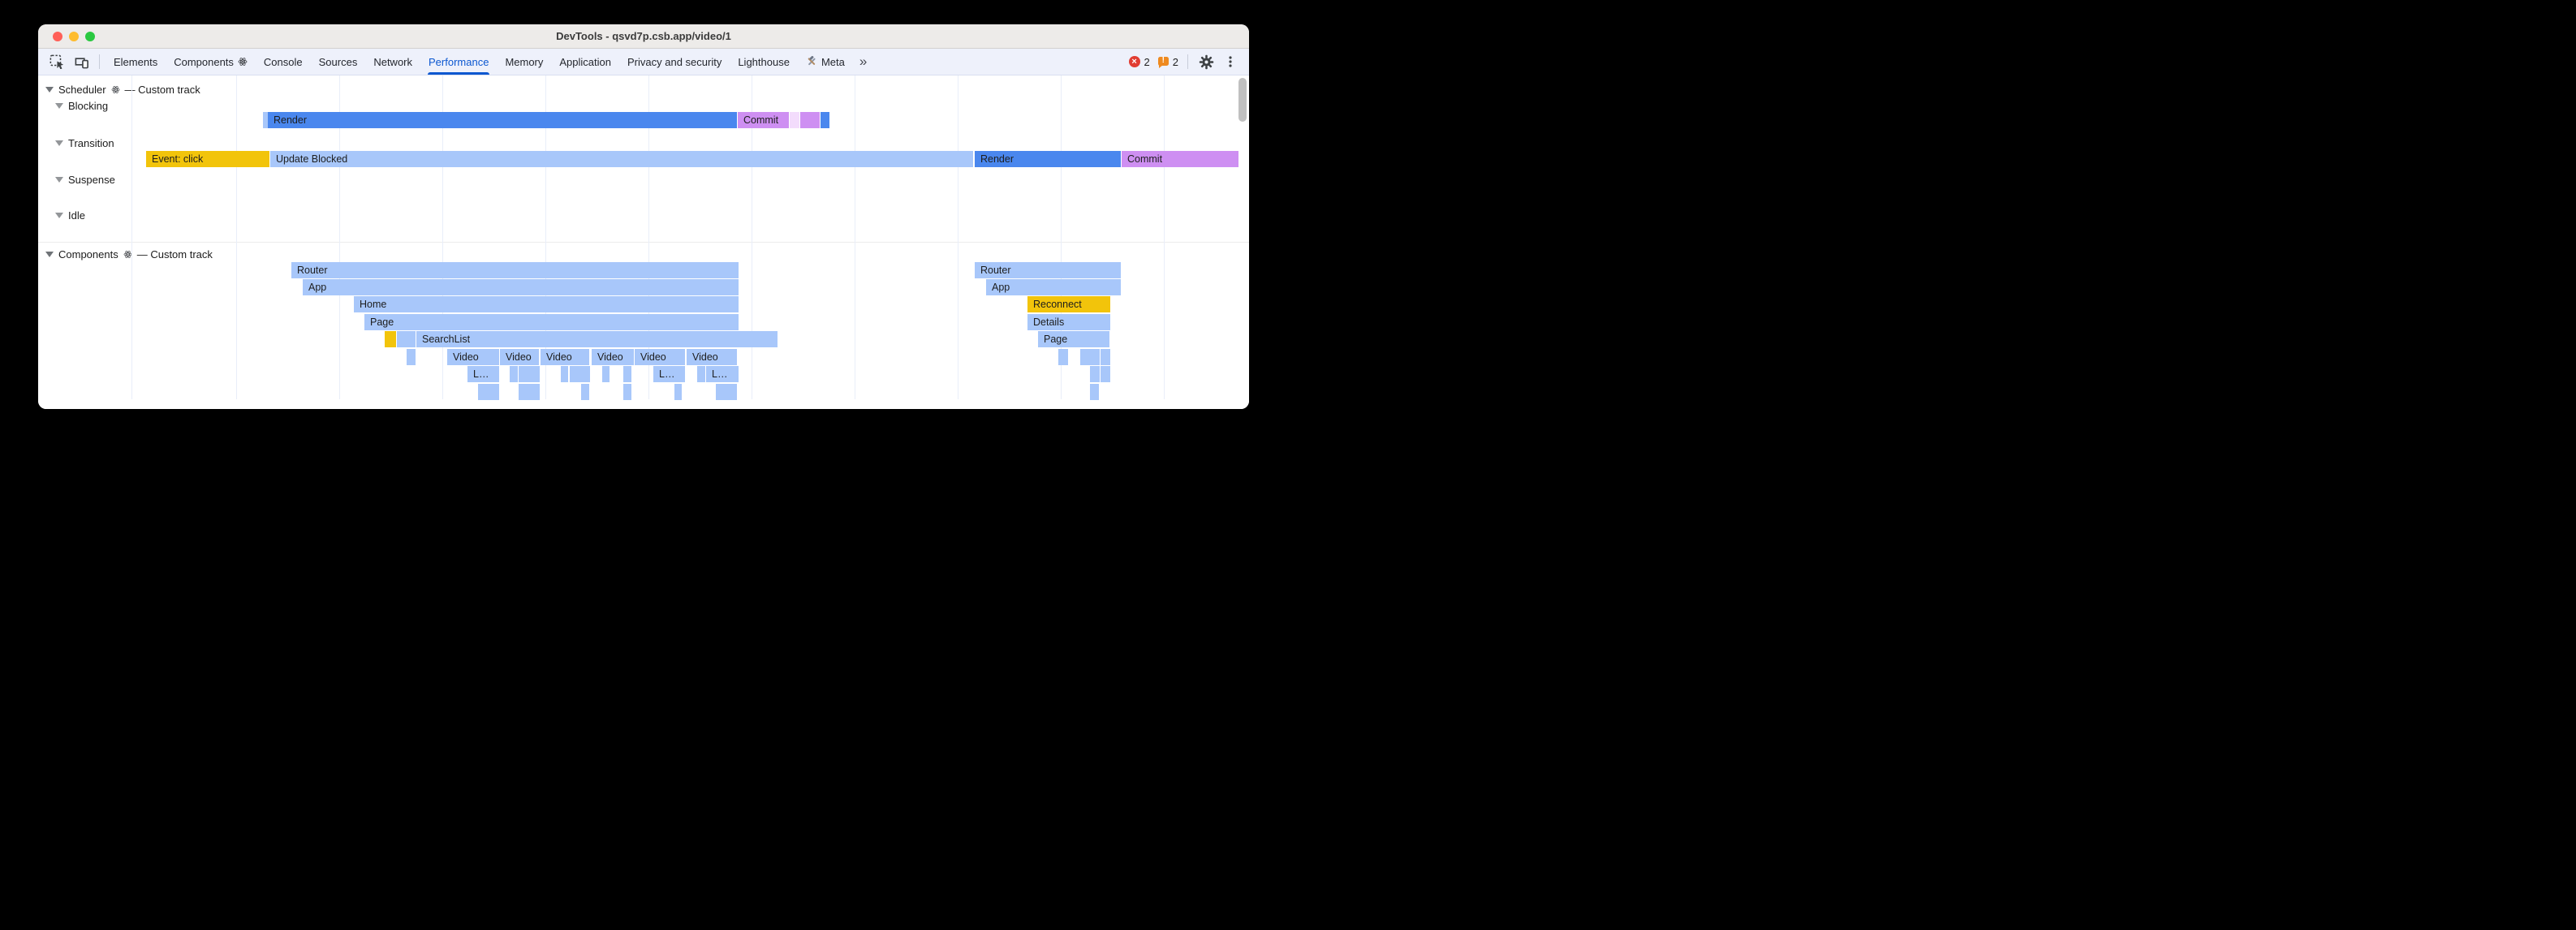 This screenshot has width=2576, height=930. Describe the element at coordinates (211, 62) in the screenshot. I see `tab-components: Components` at that location.